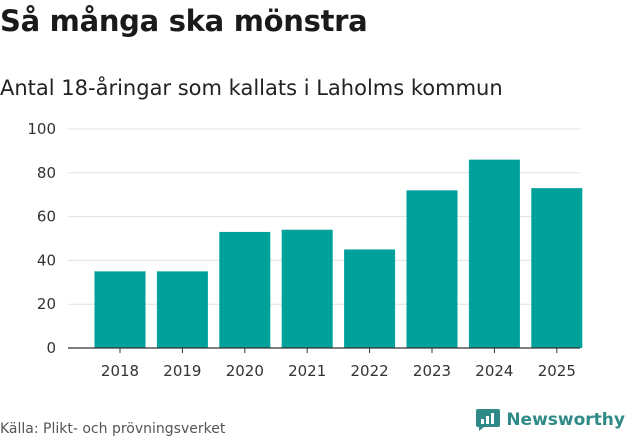 This screenshot has width=631, height=439. Describe the element at coordinates (245, 289) in the screenshot. I see `bar-2020` at that location.